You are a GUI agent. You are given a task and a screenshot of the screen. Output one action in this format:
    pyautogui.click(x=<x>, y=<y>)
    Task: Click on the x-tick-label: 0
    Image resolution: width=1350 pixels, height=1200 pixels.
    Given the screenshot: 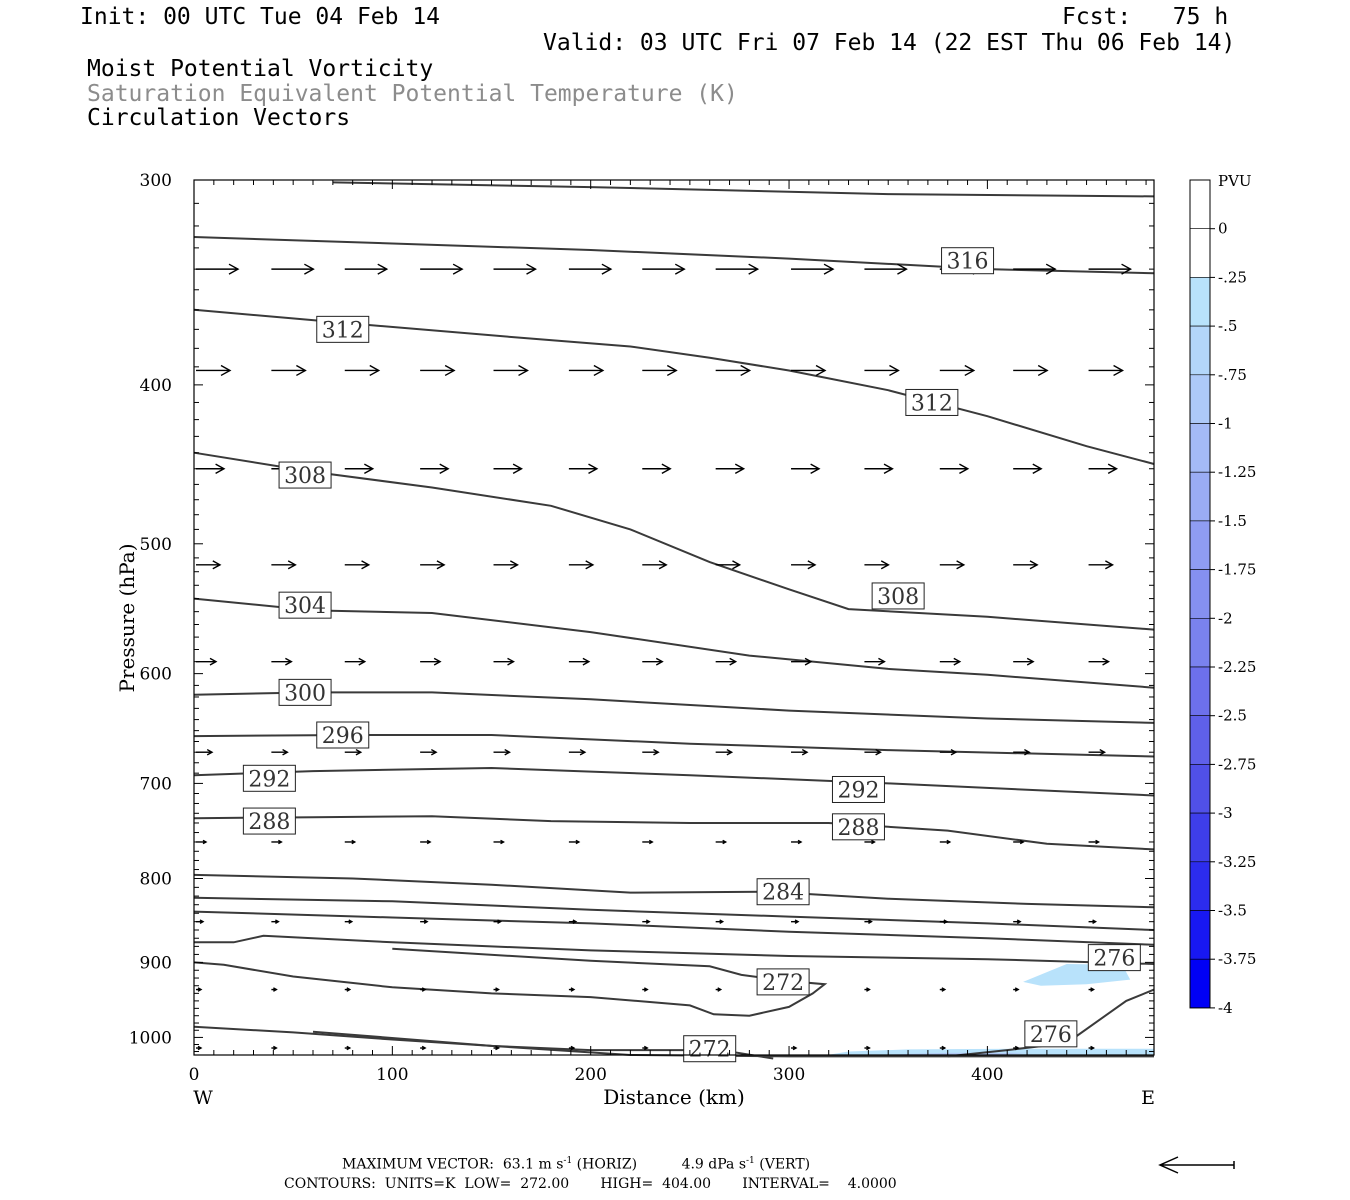 What is the action you would take?
    pyautogui.click(x=194, y=1075)
    